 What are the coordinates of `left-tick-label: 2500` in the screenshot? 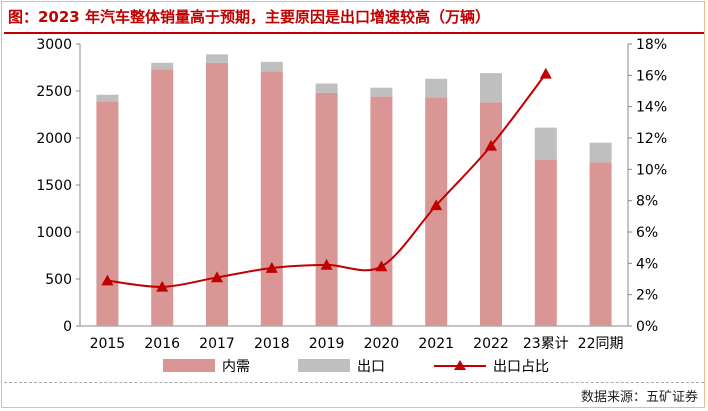 It's located at (54, 92).